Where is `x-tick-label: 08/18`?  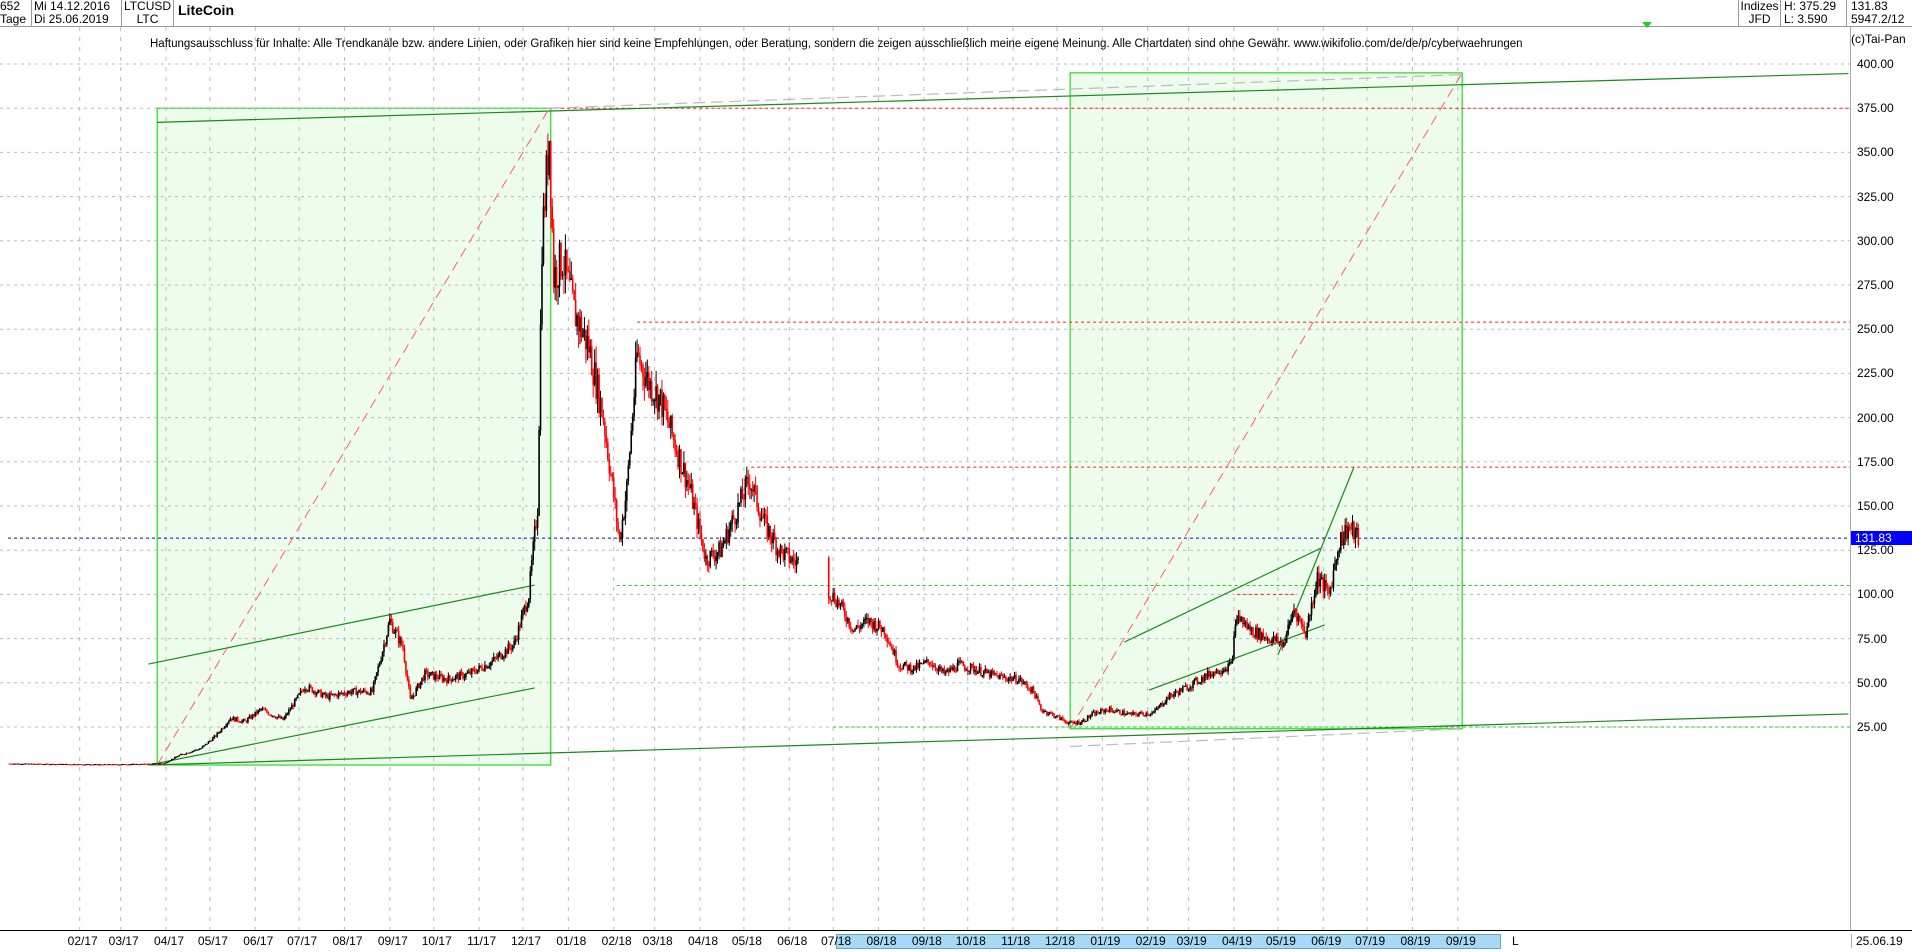
x-tick-label: 08/18 is located at coordinates (881, 941).